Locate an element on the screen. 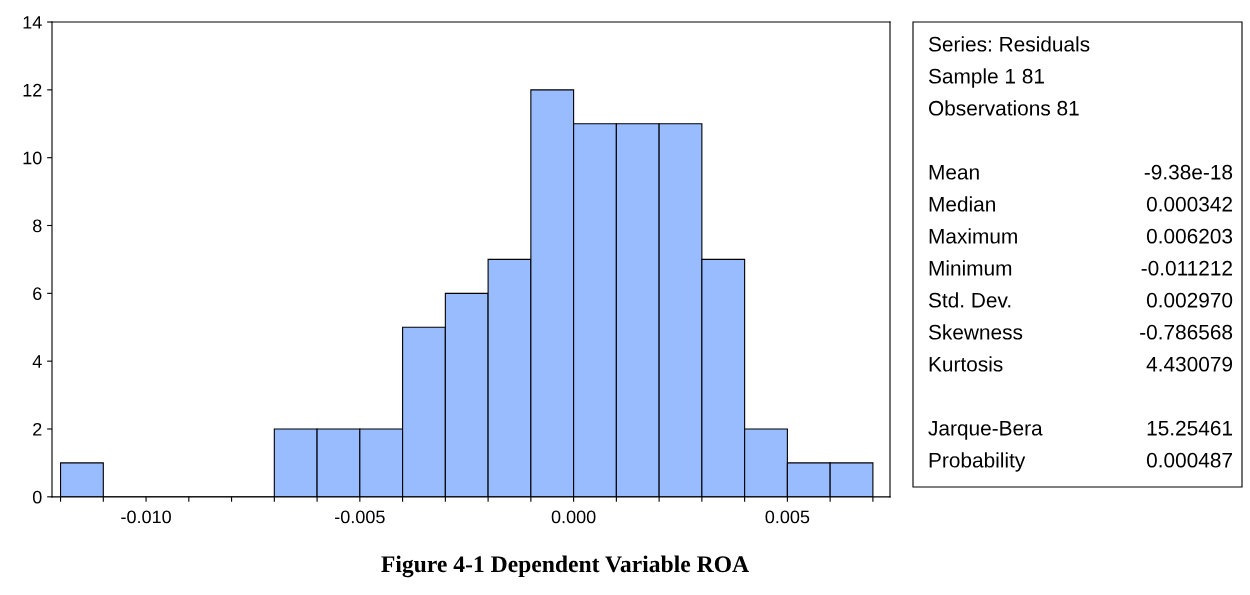 Image resolution: width=1250 pixels, height=595 pixels. text: Std. Dev. is located at coordinates (969, 300).